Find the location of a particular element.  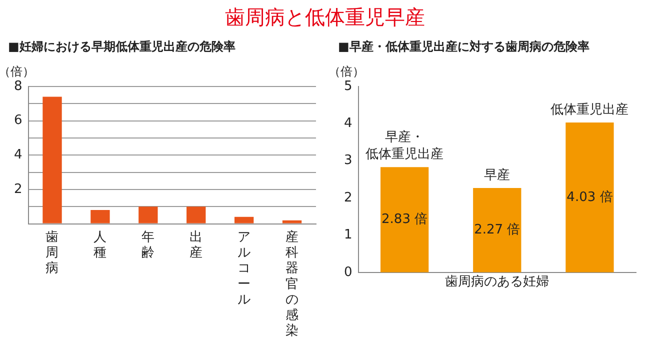

y-tick-label: 8 is located at coordinates (18, 86).